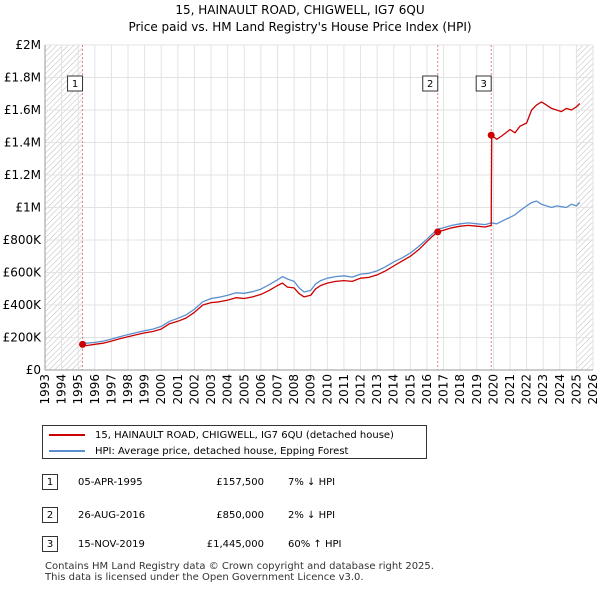 The width and height of the screenshot is (600, 590). Describe the element at coordinates (78, 389) in the screenshot. I see `x-tick-label: 1995` at that location.